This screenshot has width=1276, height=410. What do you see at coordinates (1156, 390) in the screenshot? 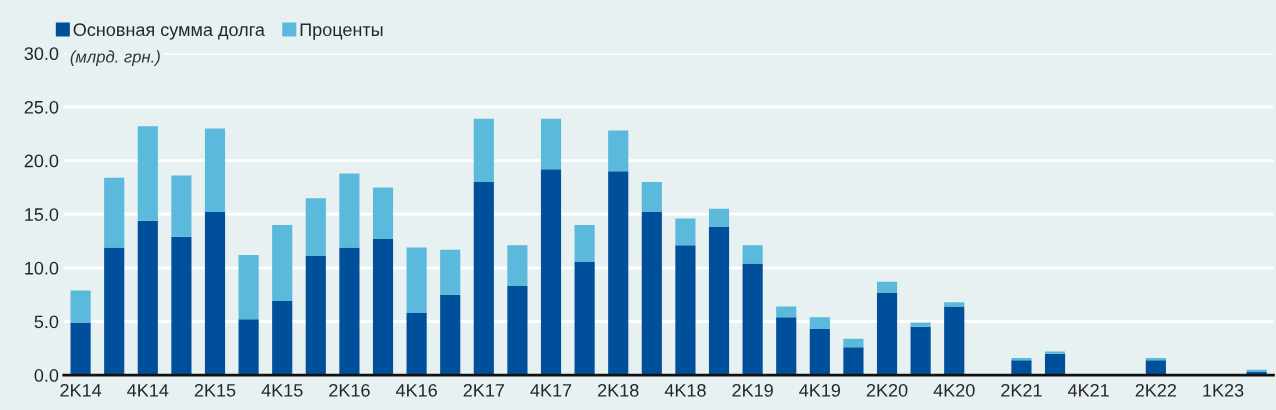
I see `x-tick-label: 2K22` at bounding box center [1156, 390].